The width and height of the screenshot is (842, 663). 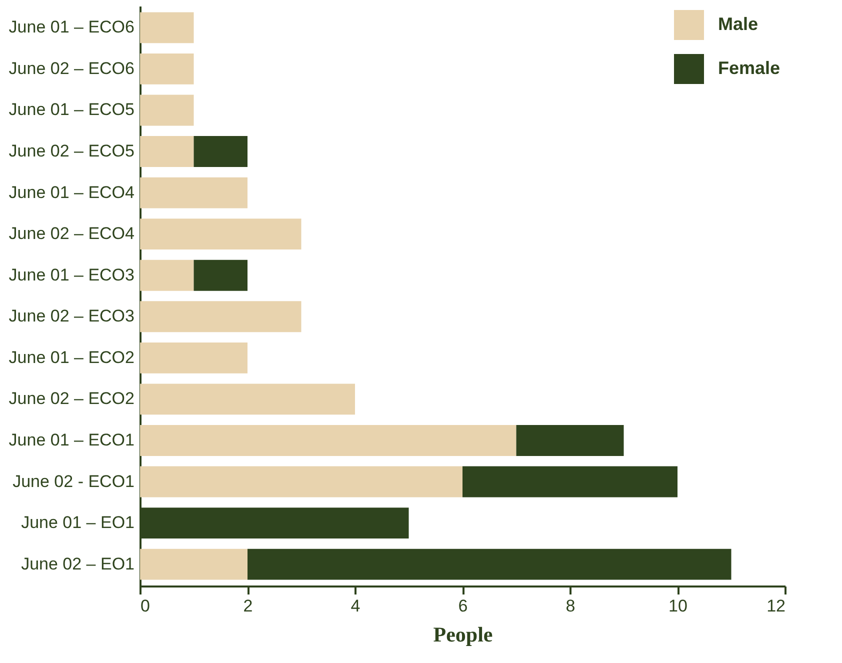 What do you see at coordinates (71, 234) in the screenshot?
I see `y-tick-label: June 02 – ECO4` at bounding box center [71, 234].